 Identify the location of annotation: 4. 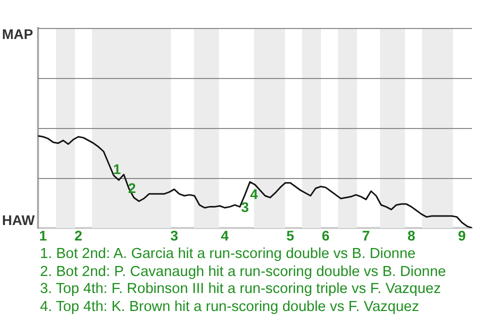
(254, 194).